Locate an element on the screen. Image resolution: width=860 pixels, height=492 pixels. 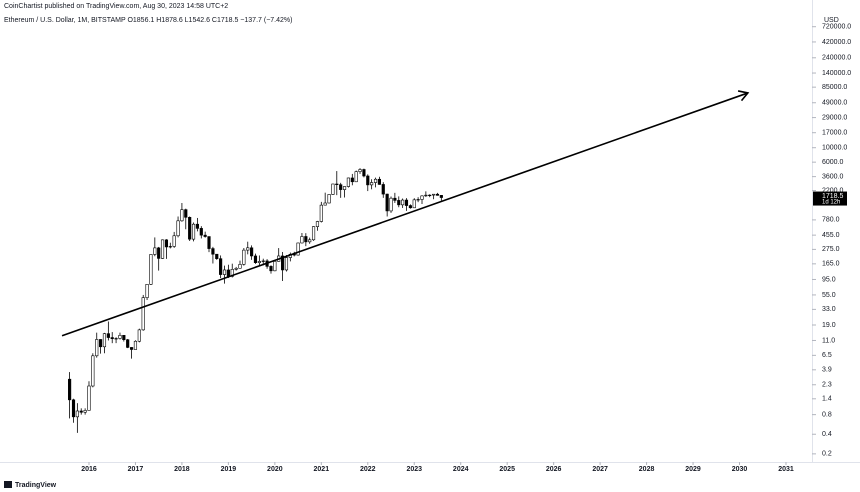
x-tick-label: 2030 is located at coordinates (740, 469).